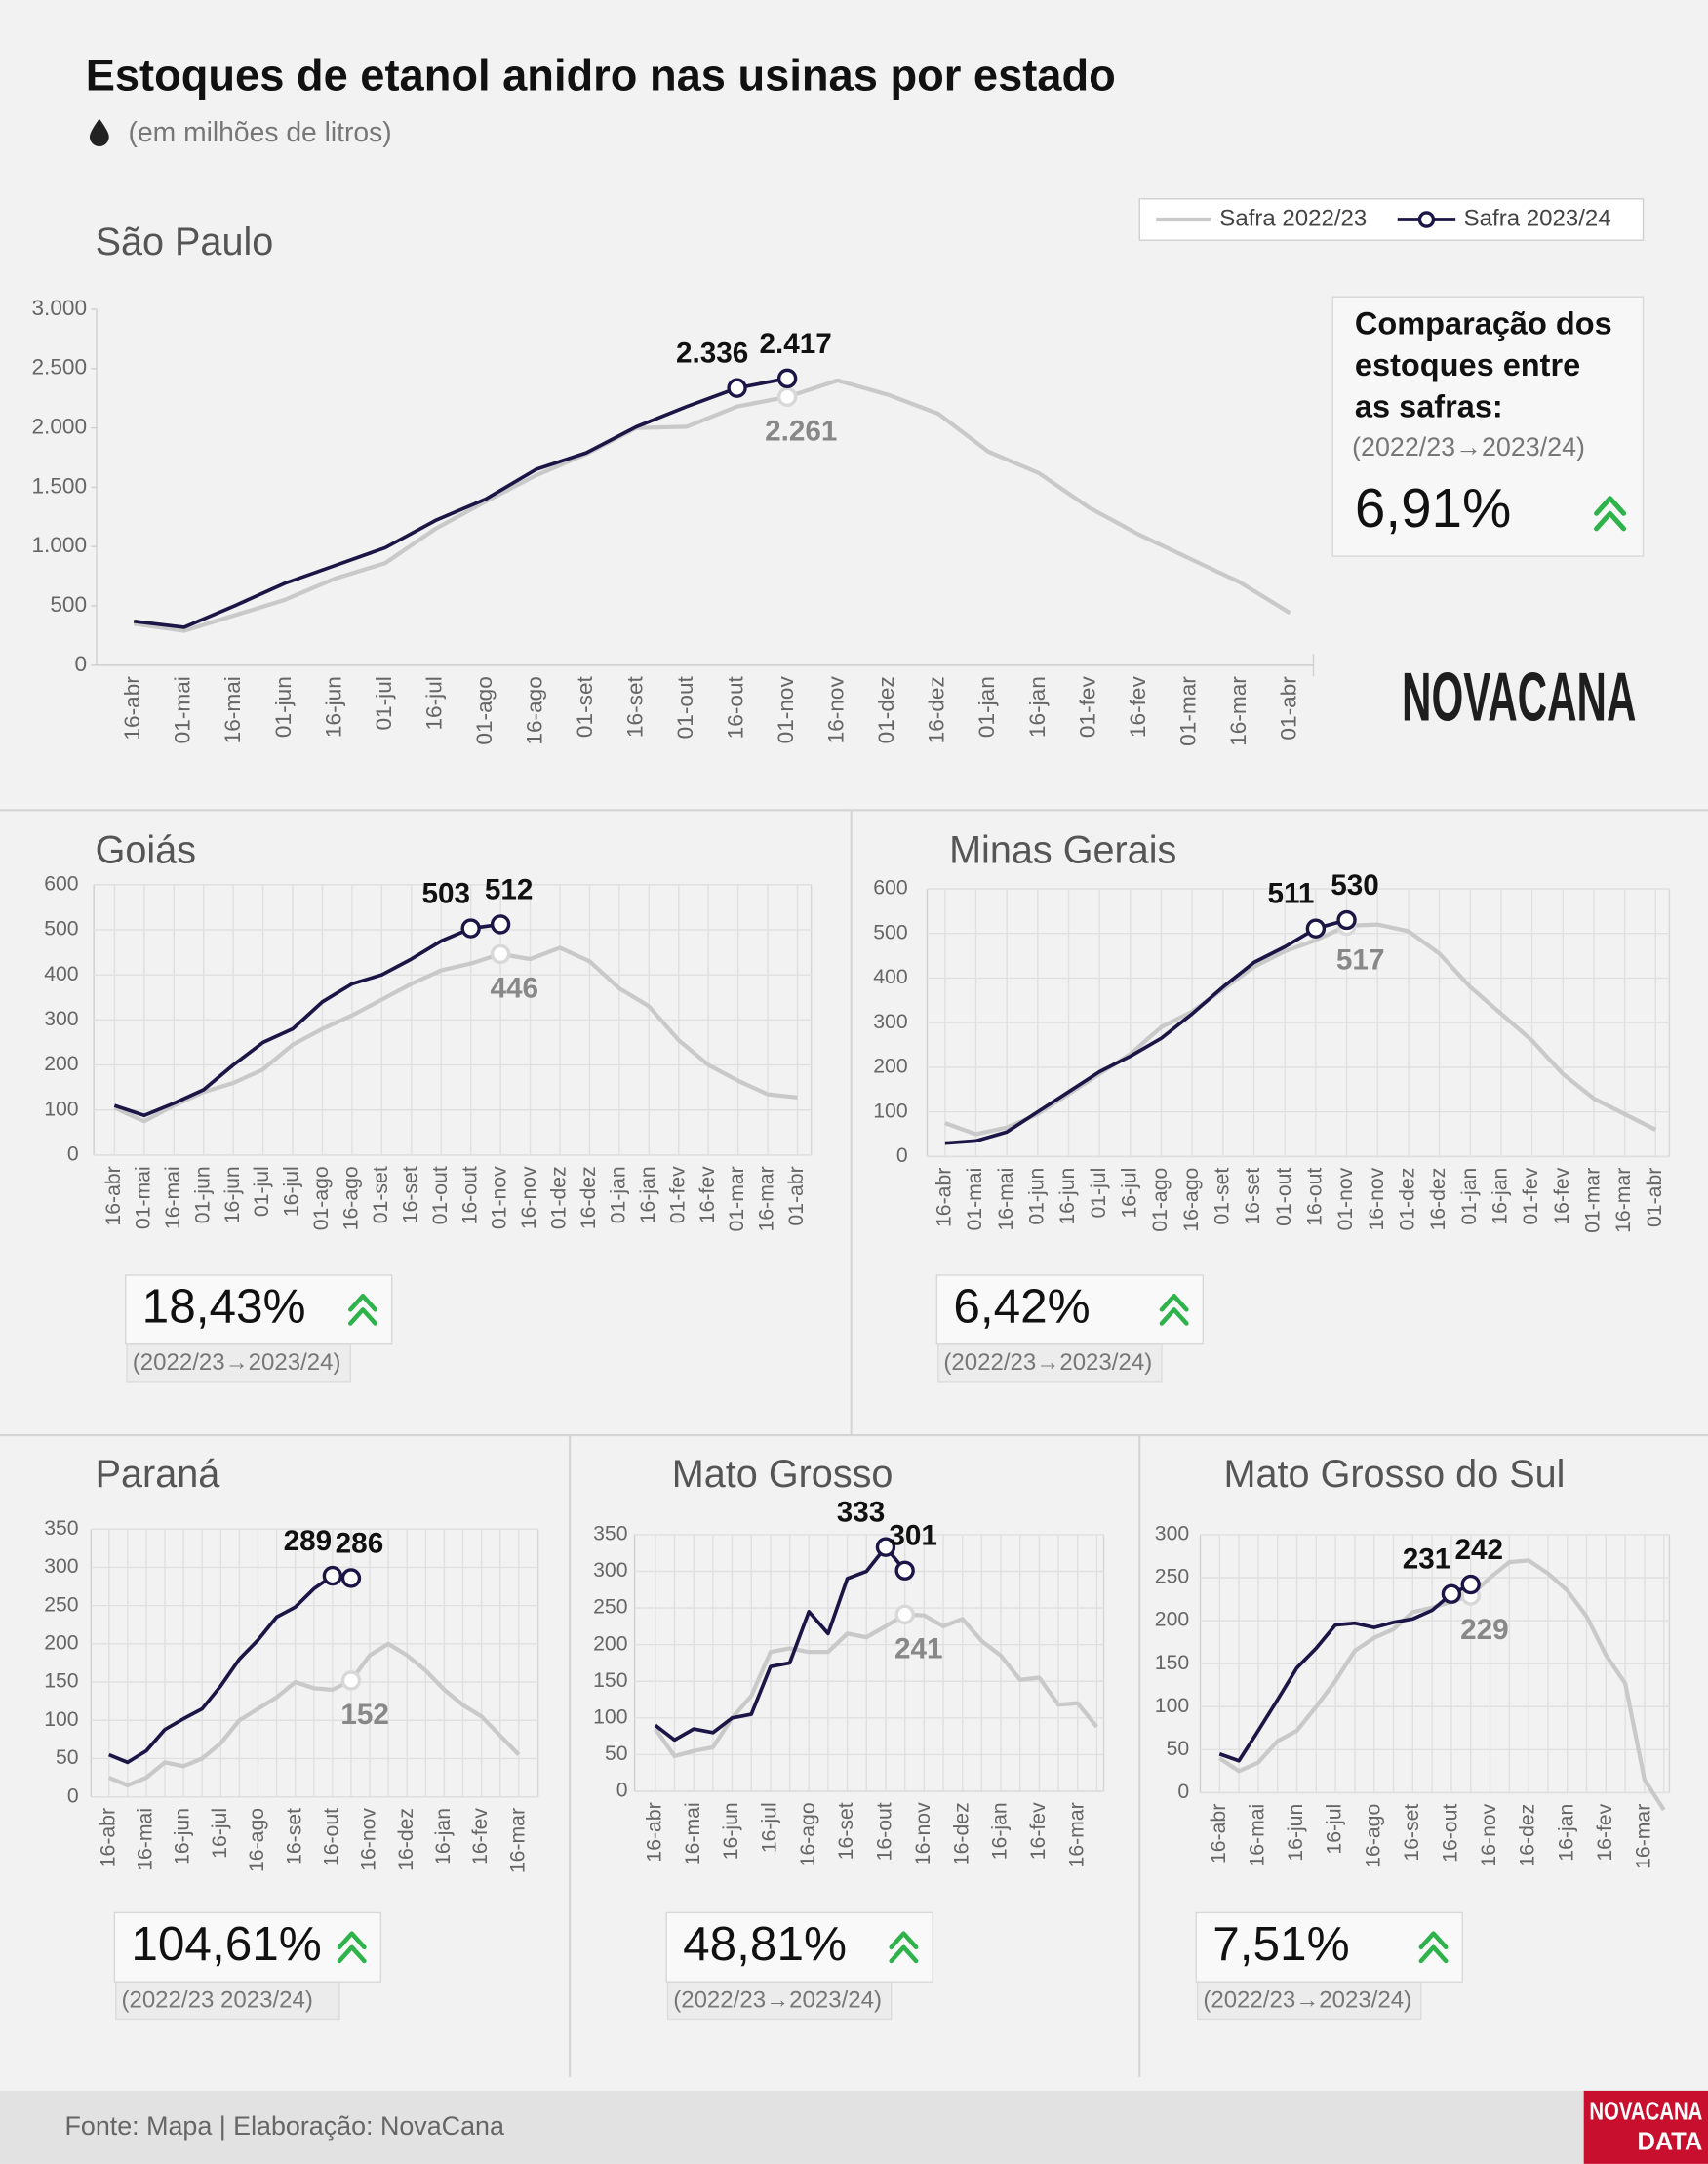 The height and width of the screenshot is (2164, 1708). What do you see at coordinates (224, 1306) in the screenshot?
I see `comparison-change: 18,43%` at bounding box center [224, 1306].